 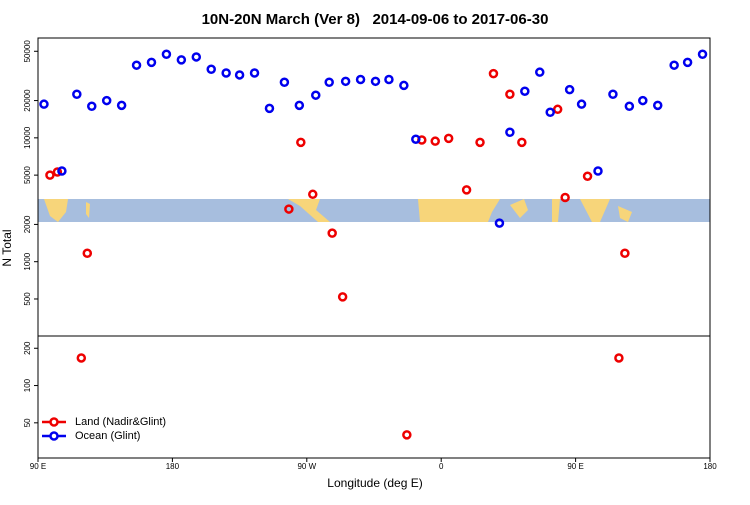 I want to click on x-tick-label: 0, so click(x=441, y=466).